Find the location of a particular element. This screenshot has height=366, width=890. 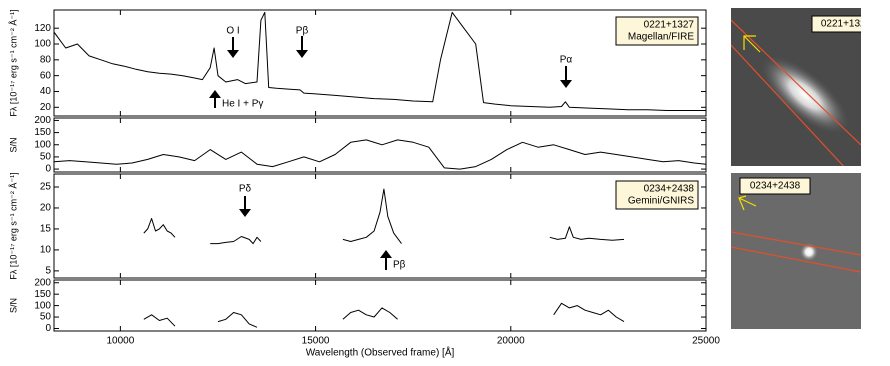

y-tick-label: 120 is located at coordinates (42, 28).